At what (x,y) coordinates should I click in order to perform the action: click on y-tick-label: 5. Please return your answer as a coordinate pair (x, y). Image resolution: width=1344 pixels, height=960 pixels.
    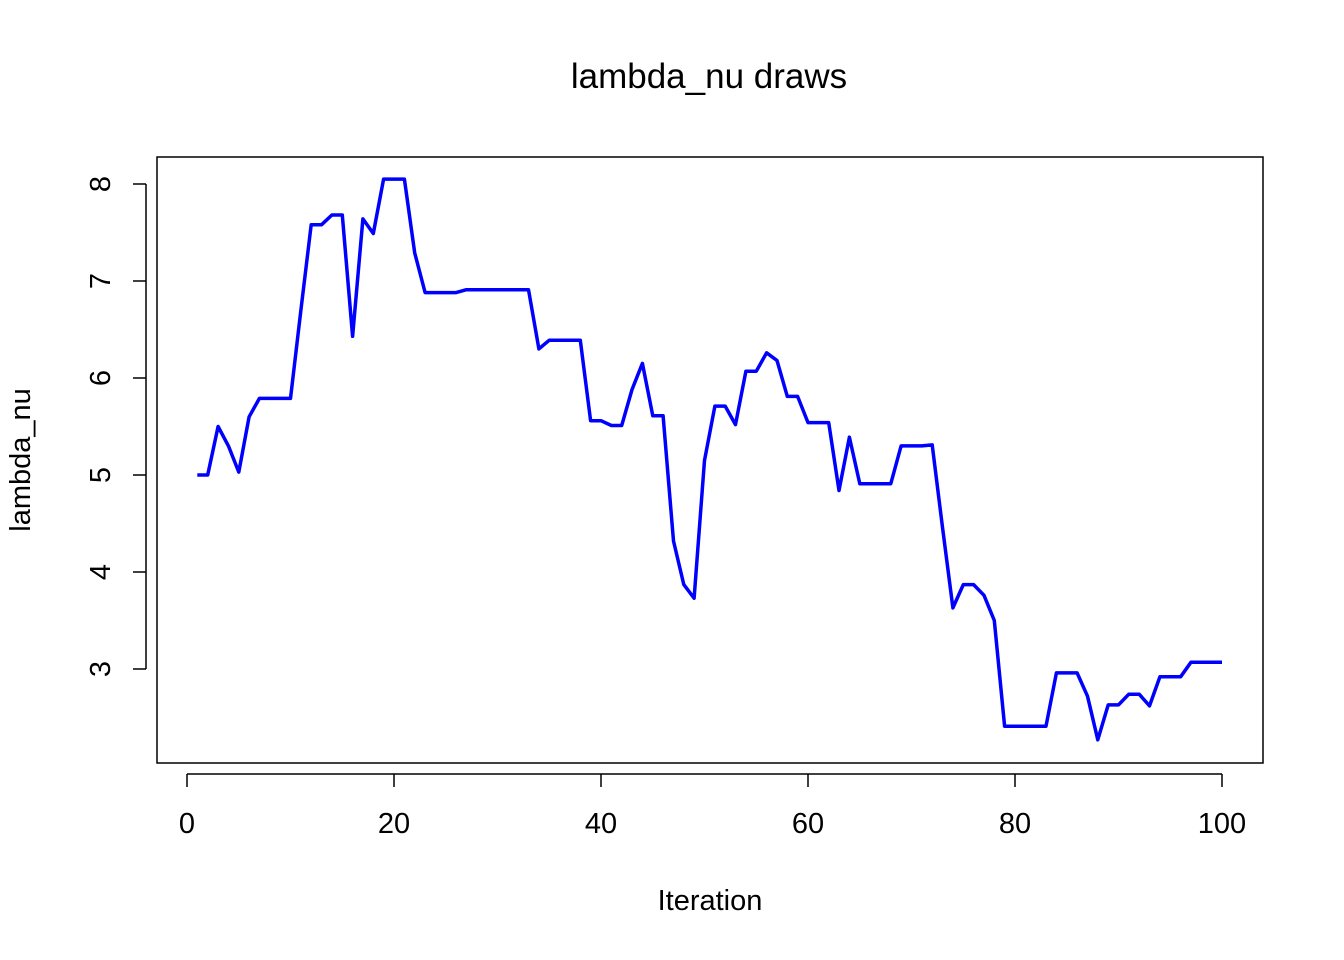
    Looking at the image, I should click on (101, 475).